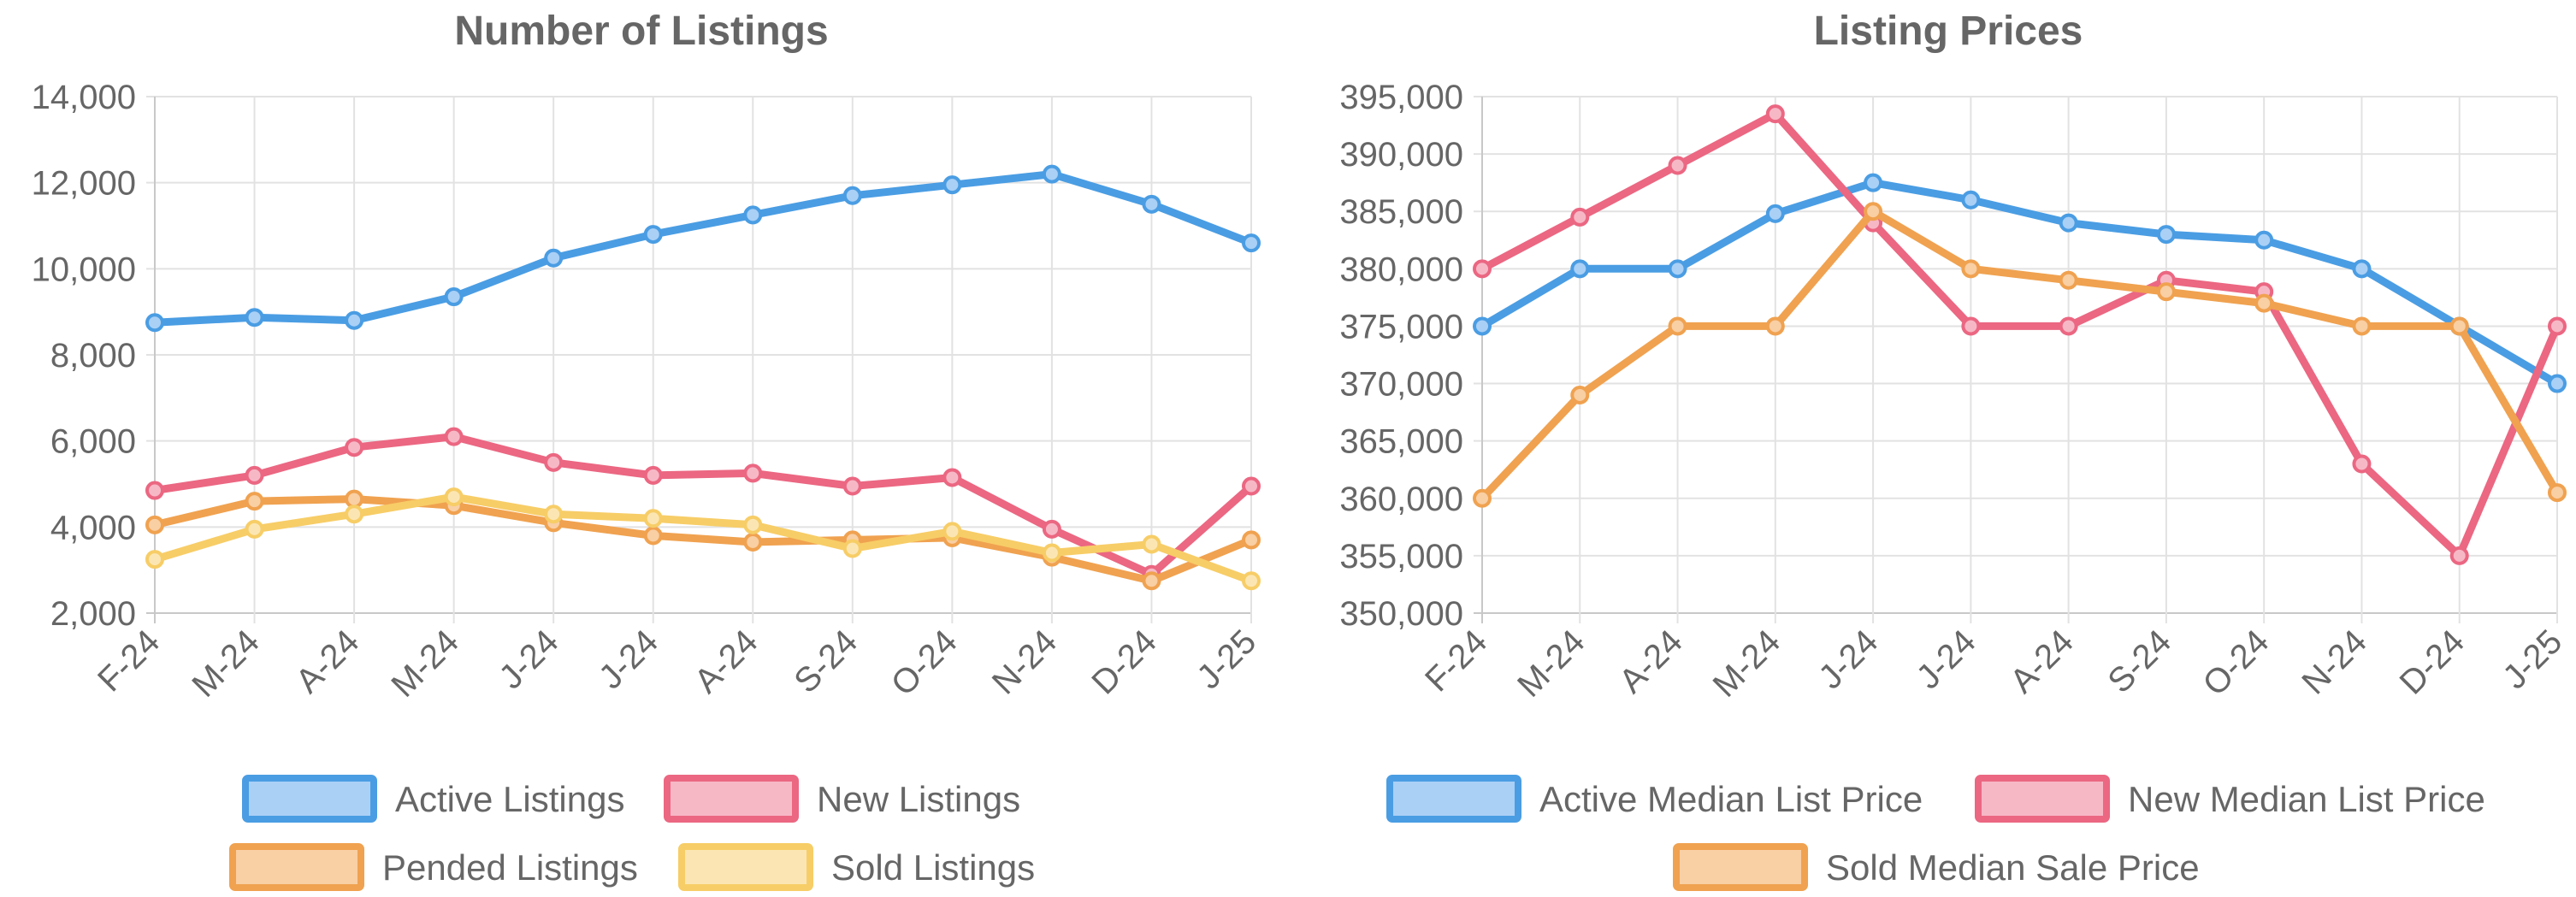 The height and width of the screenshot is (897, 2576). I want to click on legend-label-pended-listings: Pended Listings, so click(510, 867).